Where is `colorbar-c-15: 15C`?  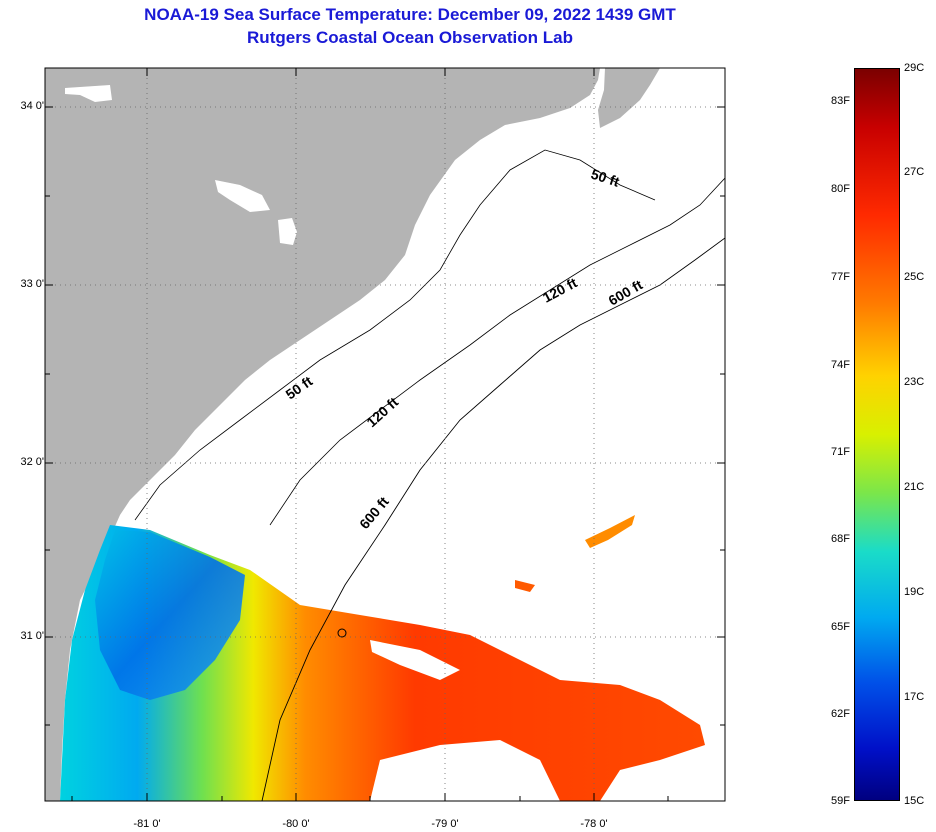 colorbar-c-15: 15C is located at coordinates (914, 801).